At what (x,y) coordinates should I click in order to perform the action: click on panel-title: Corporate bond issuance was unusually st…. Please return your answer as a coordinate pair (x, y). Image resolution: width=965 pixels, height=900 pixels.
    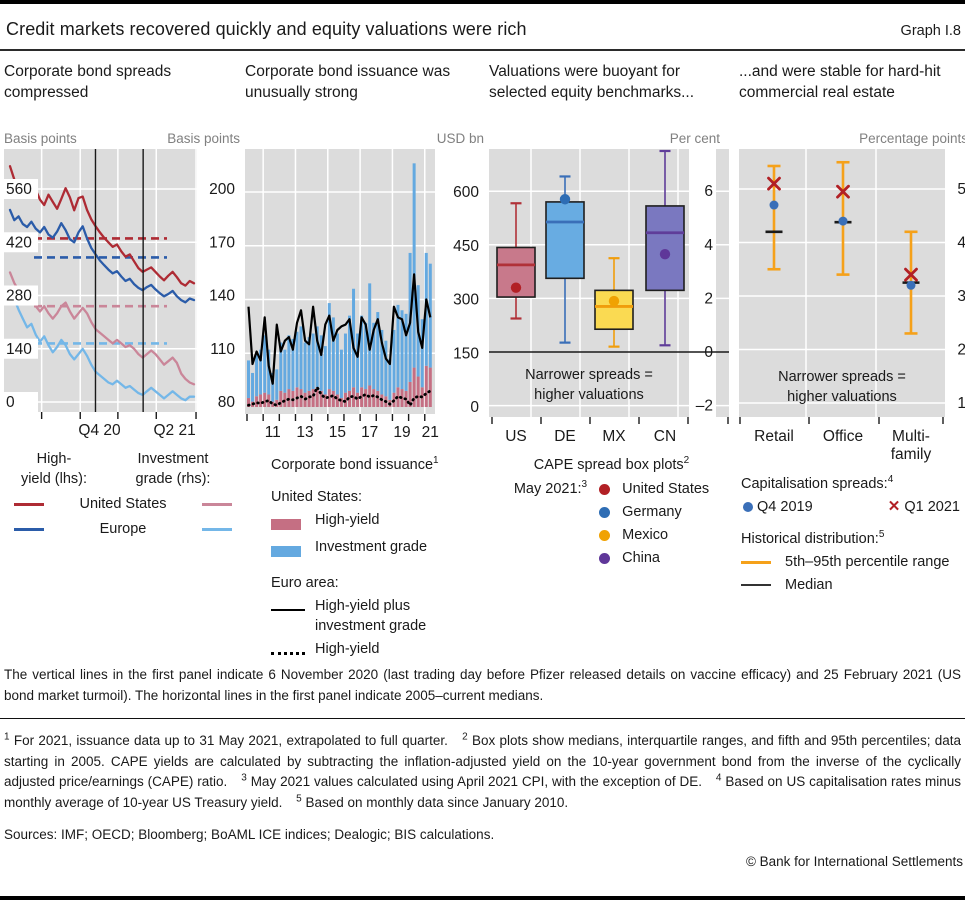
    Looking at the image, I should click on (348, 82).